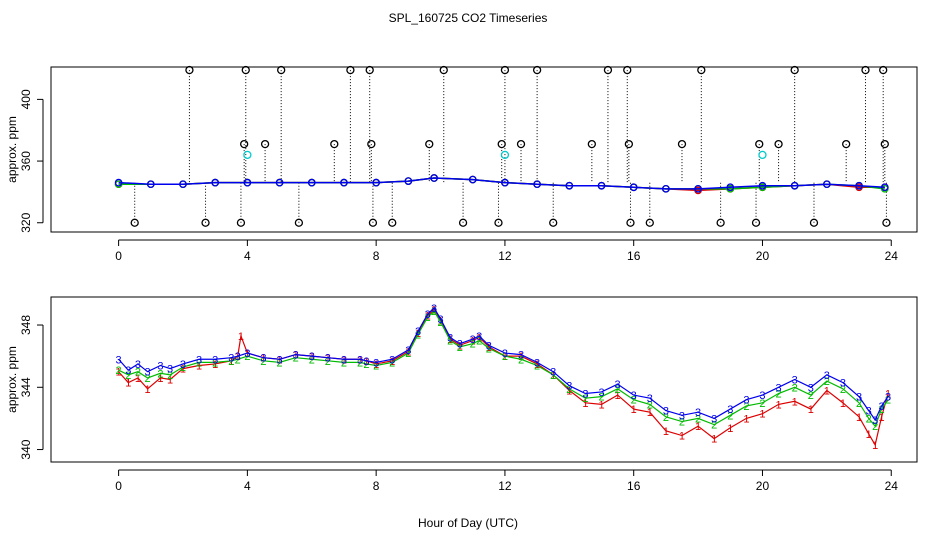 The image size is (936, 540). What do you see at coordinates (12, 149) in the screenshot?
I see `y-axis-label: approx. ppm` at bounding box center [12, 149].